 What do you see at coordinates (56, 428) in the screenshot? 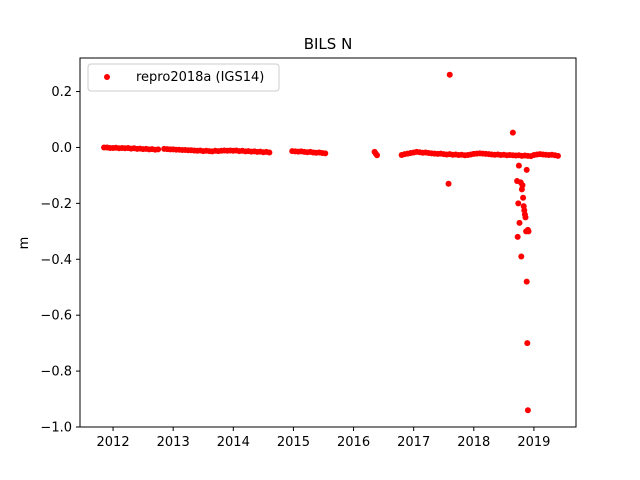
I see `y-tick-label: −1.0` at bounding box center [56, 428].